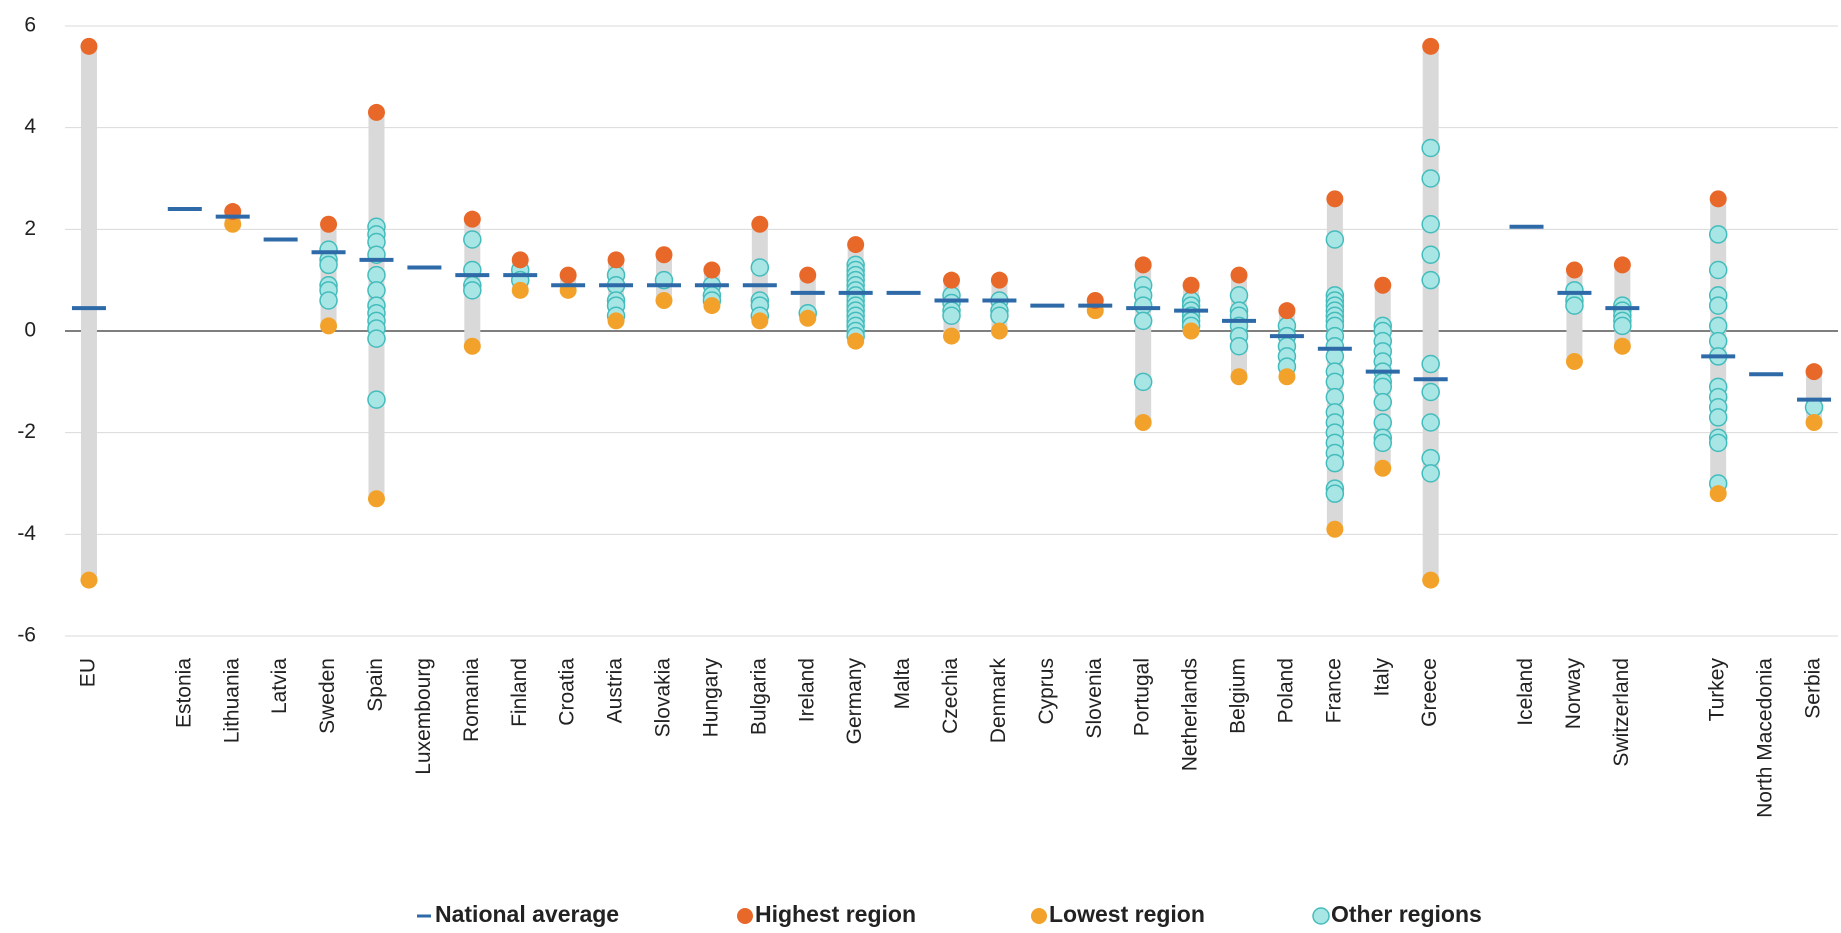  What do you see at coordinates (1046, 691) in the screenshot?
I see `x-tick-label: Cyprus` at bounding box center [1046, 691].